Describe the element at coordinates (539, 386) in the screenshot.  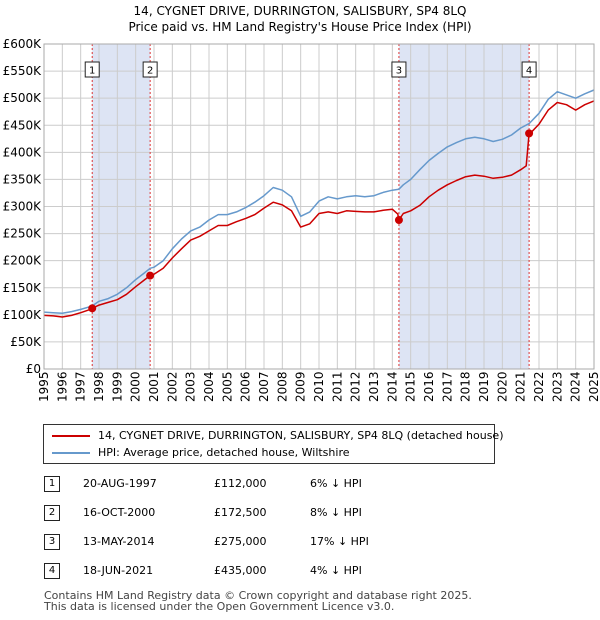
I see `x-tick-label: 2022` at that location.